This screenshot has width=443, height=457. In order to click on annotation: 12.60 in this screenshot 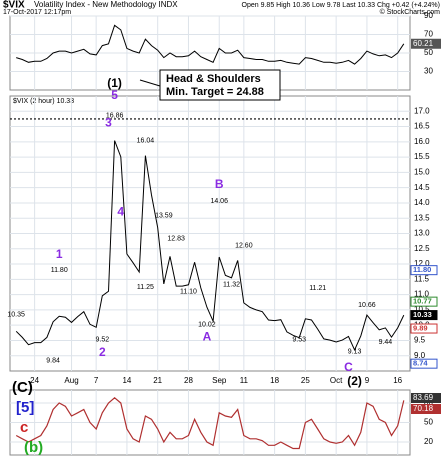, I will do `click(244, 246)`.